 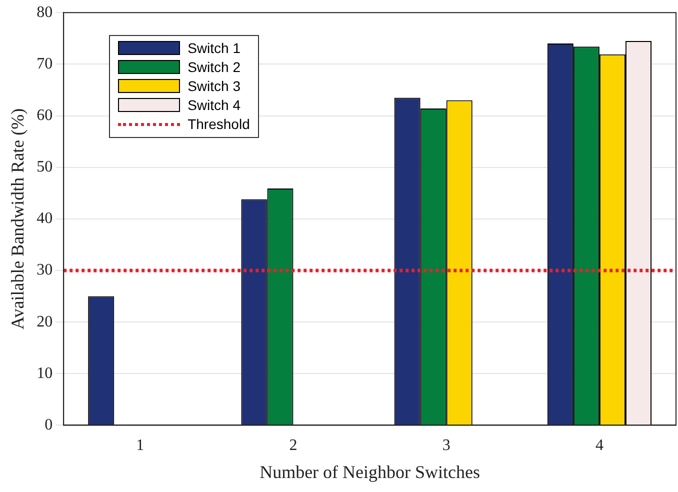 I want to click on legend-label: Threshold, so click(x=218, y=124).